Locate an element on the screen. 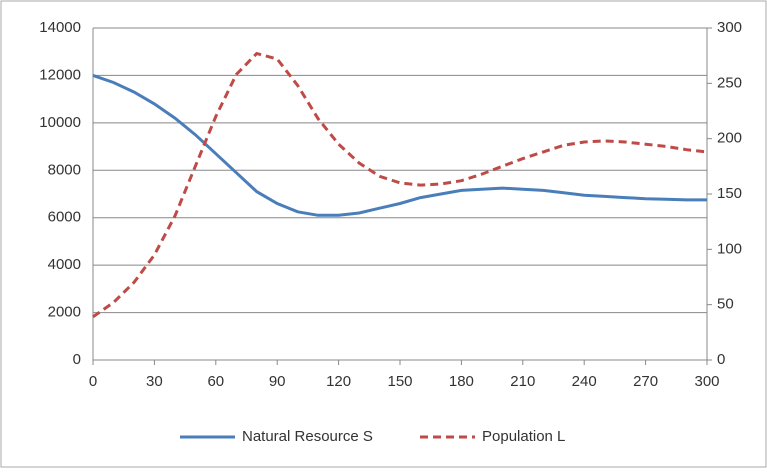 The height and width of the screenshot is (473, 767). y-tick-label: 2000 is located at coordinates (64, 312).